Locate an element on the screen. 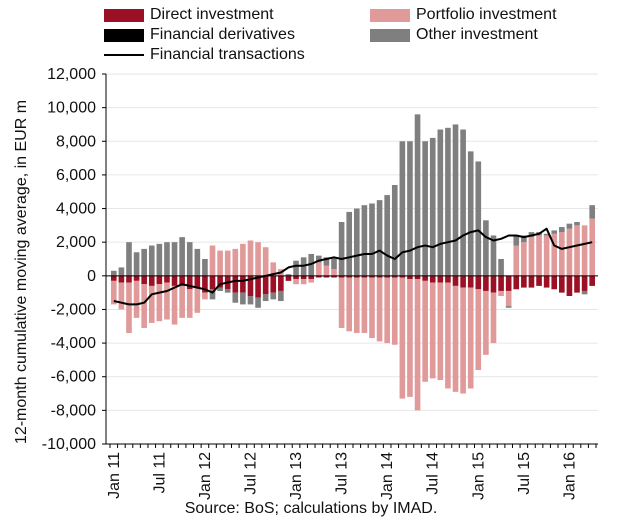 This screenshot has width=622, height=525. legend-label-other: Other investment is located at coordinates (477, 34).